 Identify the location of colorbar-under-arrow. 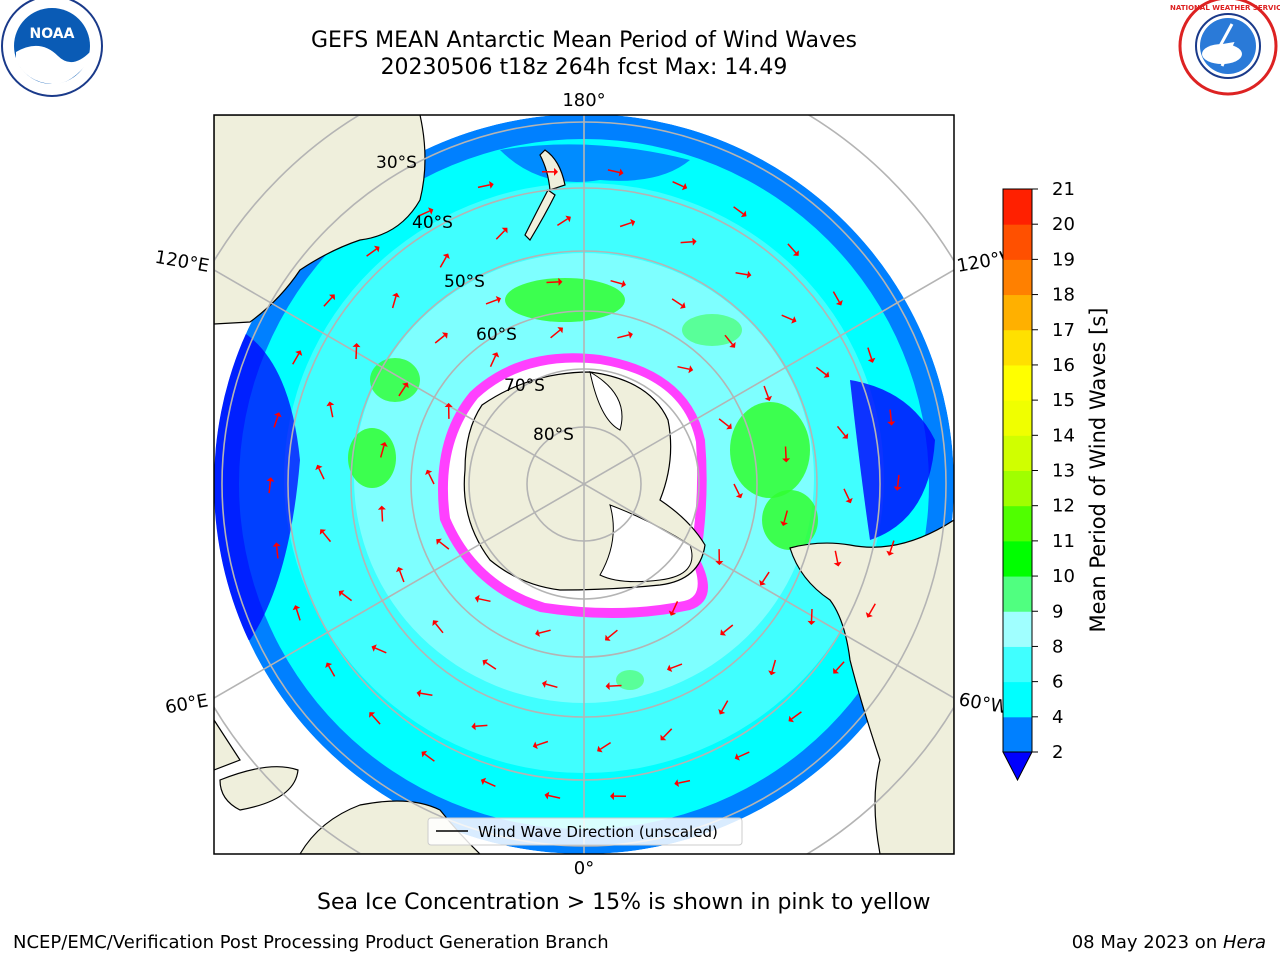
(1017, 766).